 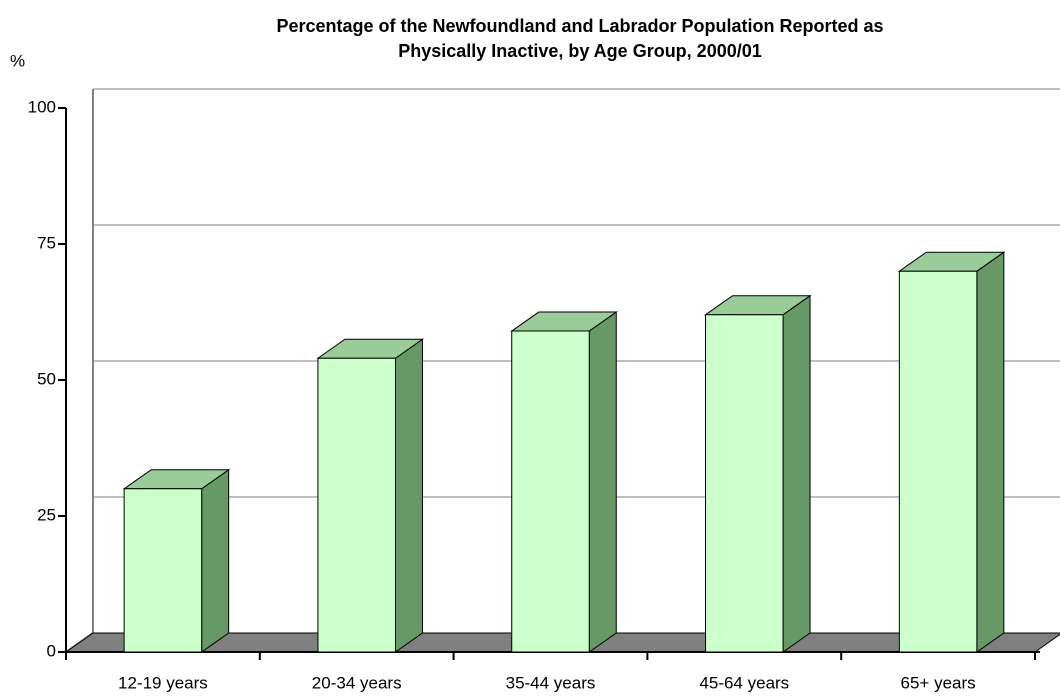 I want to click on y-tick-label: 75, so click(x=46, y=242).